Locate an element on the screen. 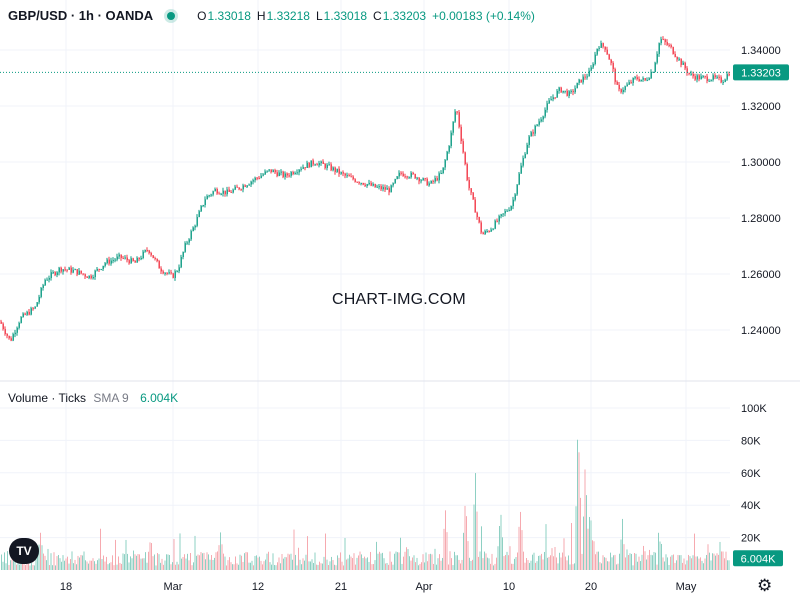 The height and width of the screenshot is (600, 800). volume-tick-label: 80K is located at coordinates (751, 441).